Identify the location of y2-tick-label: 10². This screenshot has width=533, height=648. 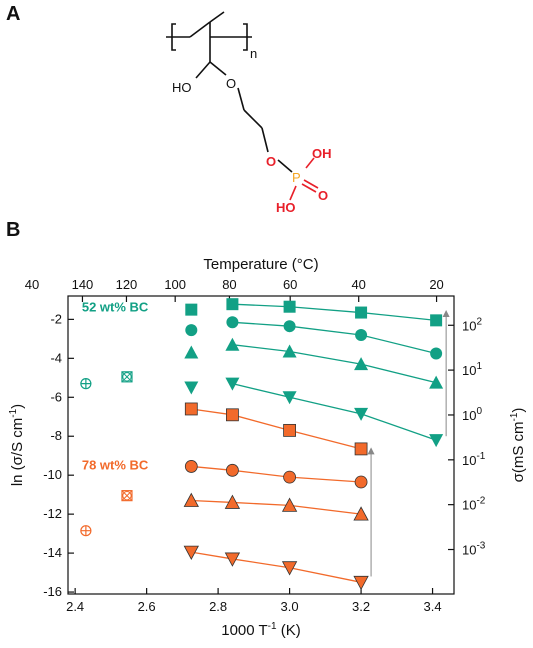
(472, 324).